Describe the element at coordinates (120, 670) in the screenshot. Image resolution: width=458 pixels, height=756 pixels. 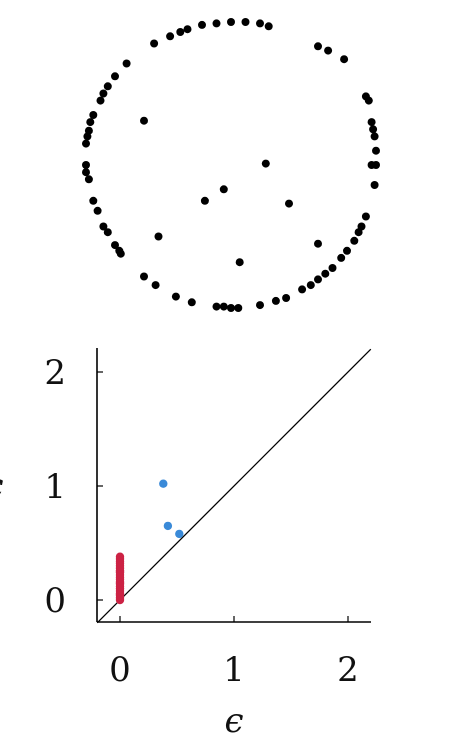
I see `x-tick-label: 0` at that location.